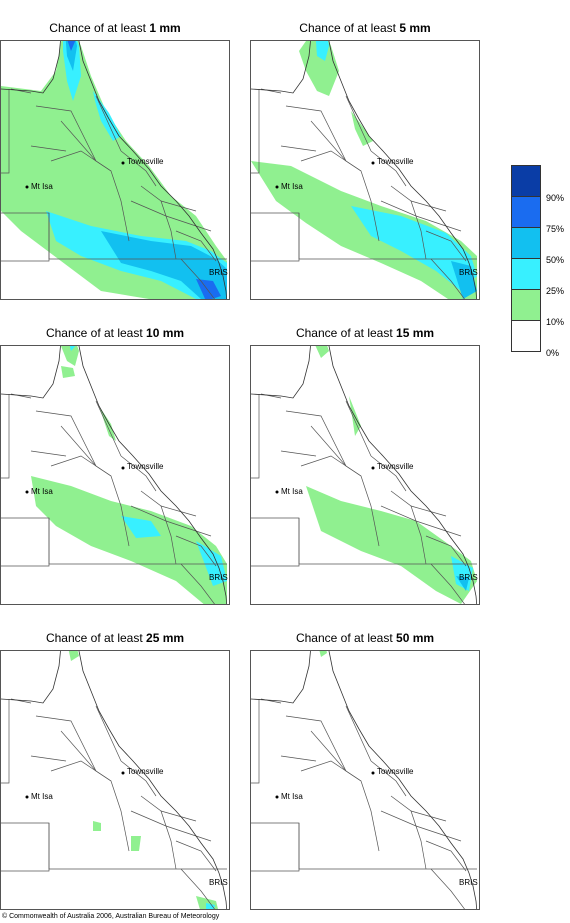 The image size is (570, 923). What do you see at coordinates (555, 229) in the screenshot?
I see `legend-label: 75%` at bounding box center [555, 229].